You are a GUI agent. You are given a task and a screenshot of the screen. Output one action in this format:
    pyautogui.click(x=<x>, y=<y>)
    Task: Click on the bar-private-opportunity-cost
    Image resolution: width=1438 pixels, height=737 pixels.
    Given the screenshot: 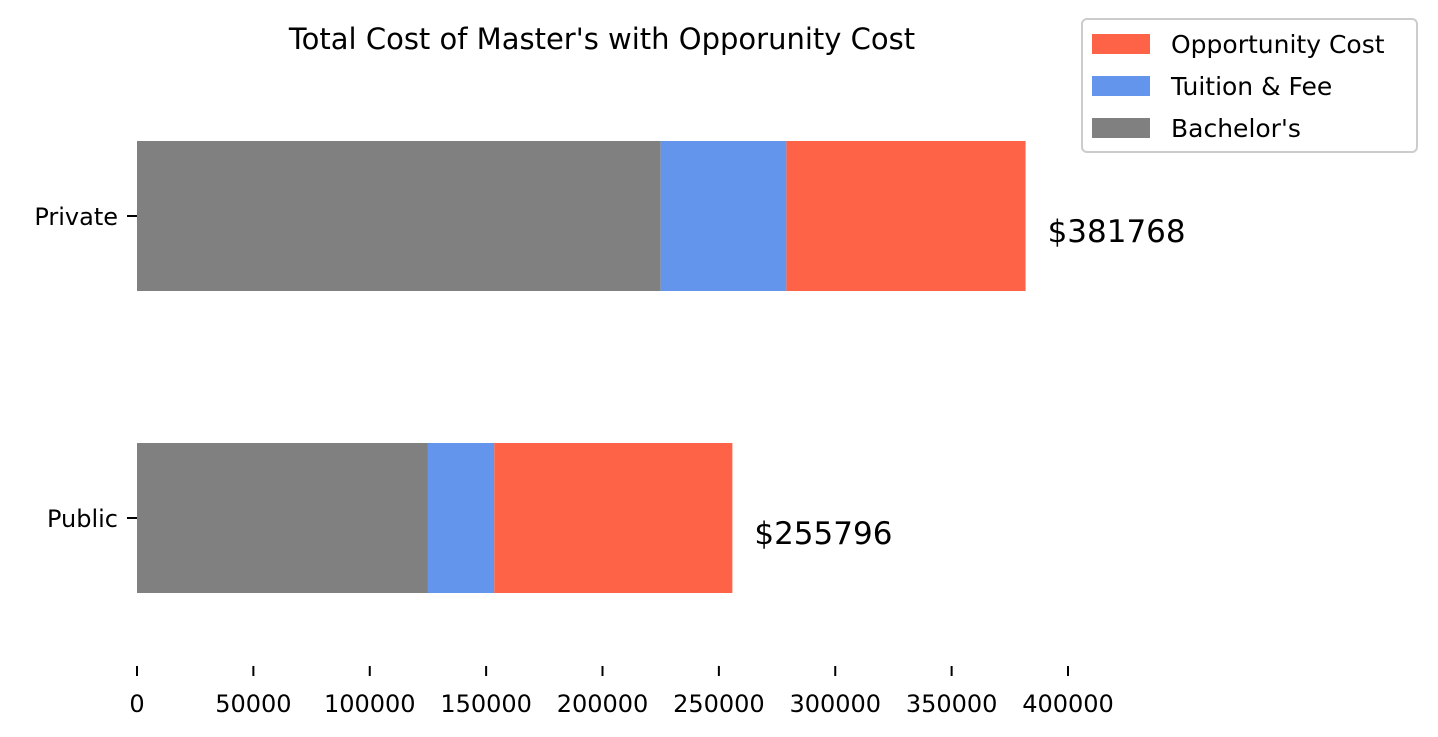 What is the action you would take?
    pyautogui.click(x=906, y=216)
    